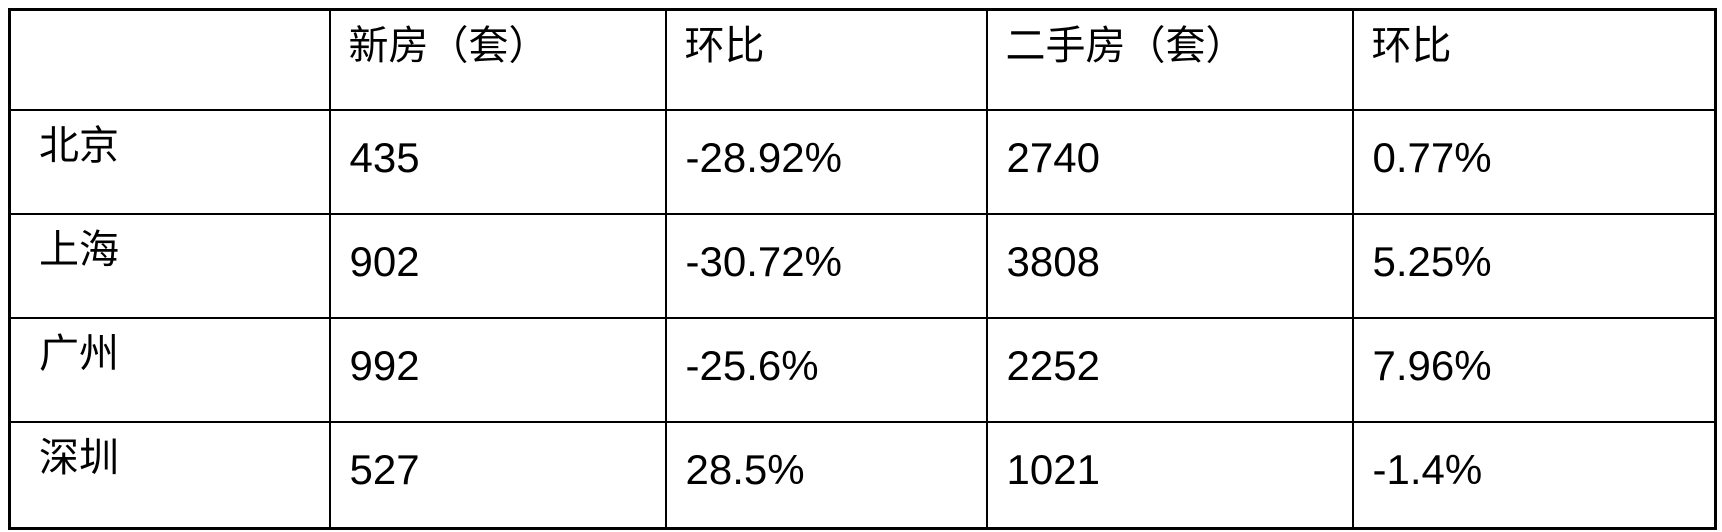  I want to click on new-homes-value: 435, so click(497, 161).